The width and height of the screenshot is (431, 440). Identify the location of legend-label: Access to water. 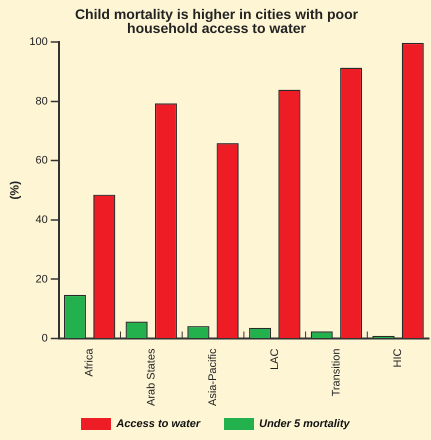
(158, 424).